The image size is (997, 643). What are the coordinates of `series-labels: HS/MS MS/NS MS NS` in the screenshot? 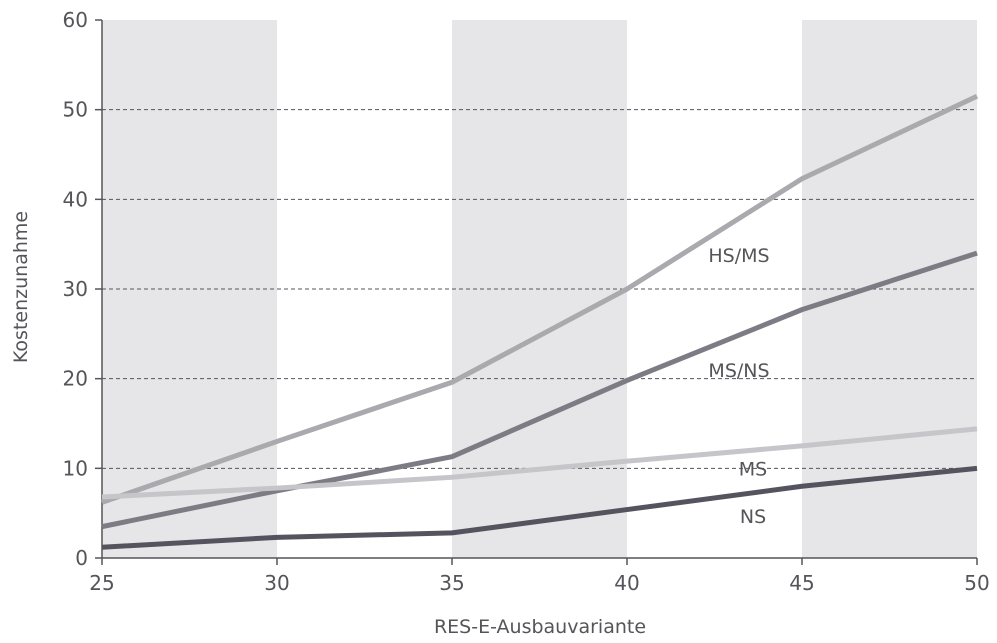 It's located at (738, 386).